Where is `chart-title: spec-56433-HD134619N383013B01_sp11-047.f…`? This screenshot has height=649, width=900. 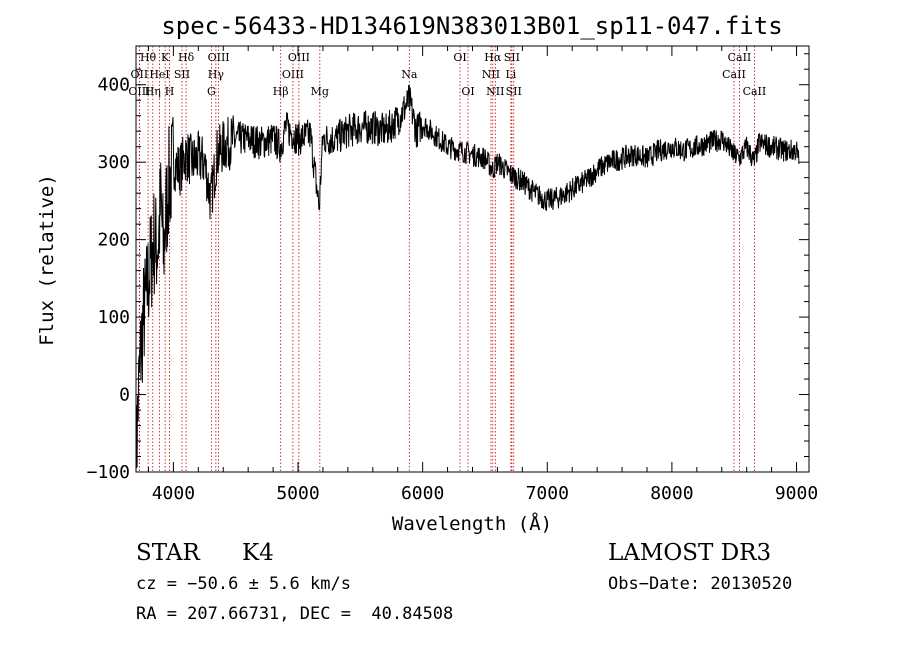
chart-title: spec-56433-HD134619N383013B01_sp11-047.f… is located at coordinates (471, 26).